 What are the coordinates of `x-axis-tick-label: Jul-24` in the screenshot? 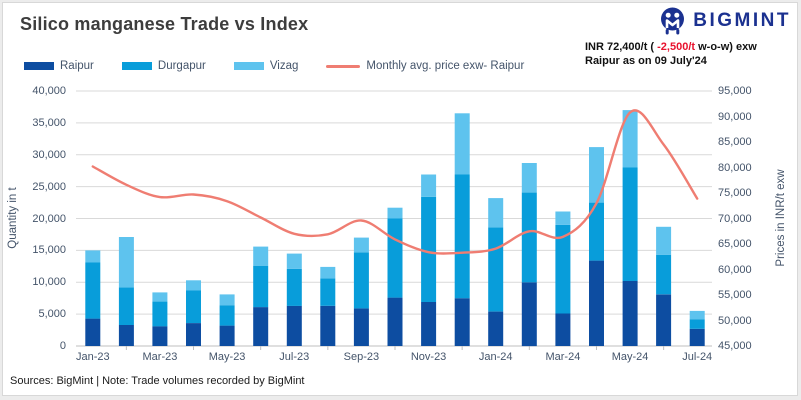 It's located at (697, 357).